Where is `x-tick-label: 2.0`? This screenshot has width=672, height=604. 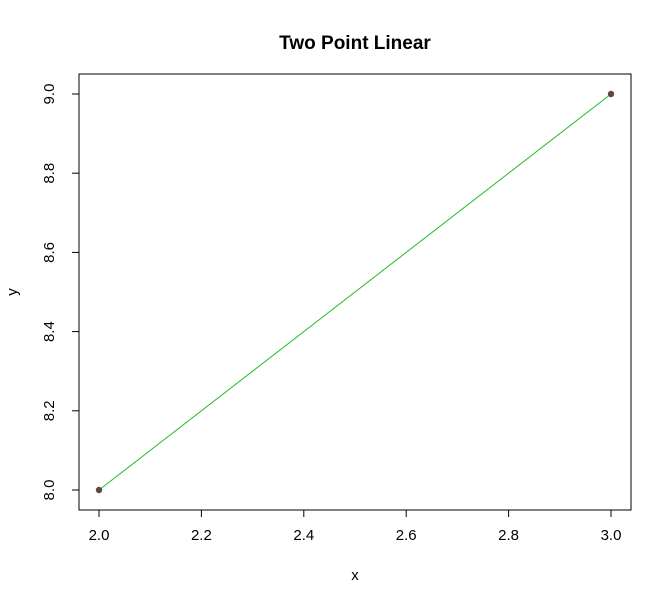
x-tick-label: 2.0 is located at coordinates (99, 535).